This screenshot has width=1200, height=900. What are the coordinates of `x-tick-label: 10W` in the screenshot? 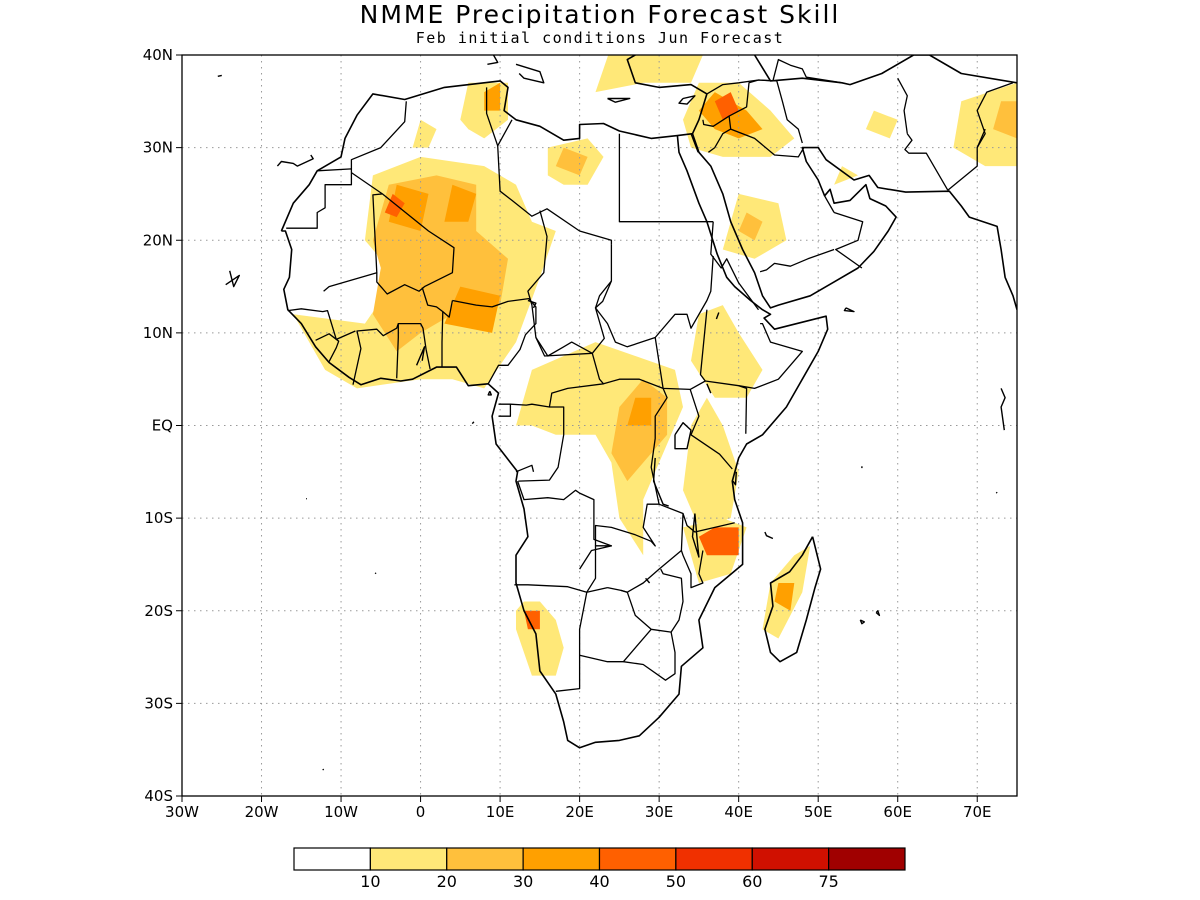 It's located at (341, 812).